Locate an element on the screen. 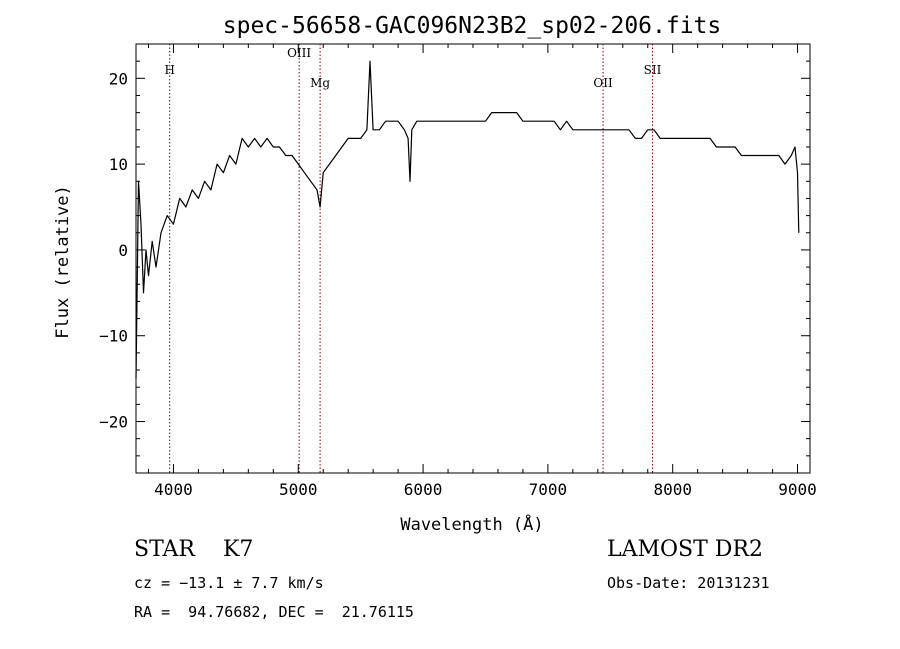 Image resolution: width=900 pixels, height=649 pixels. observation-date: Obs-Date: 20131231 is located at coordinates (688, 583).